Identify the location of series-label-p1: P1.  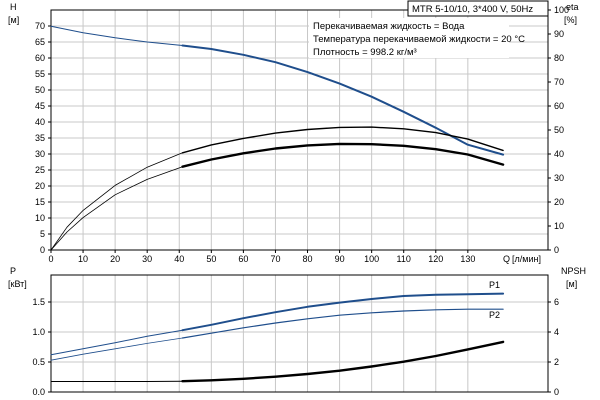
(494, 285).